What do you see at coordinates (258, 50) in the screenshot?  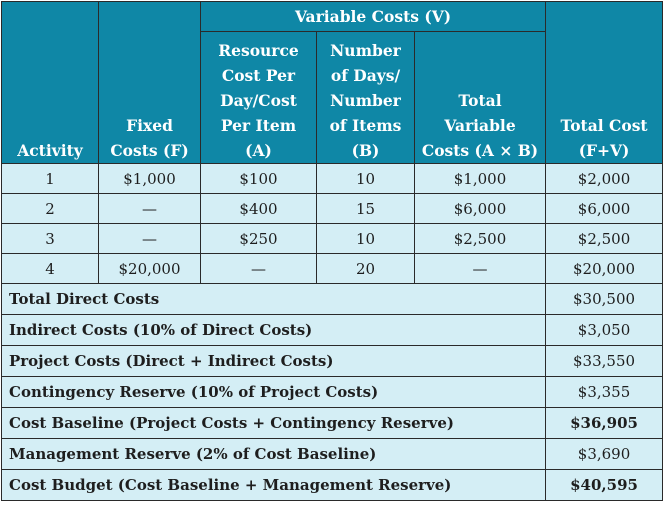 I see `header-resource-line: Resource` at bounding box center [258, 50].